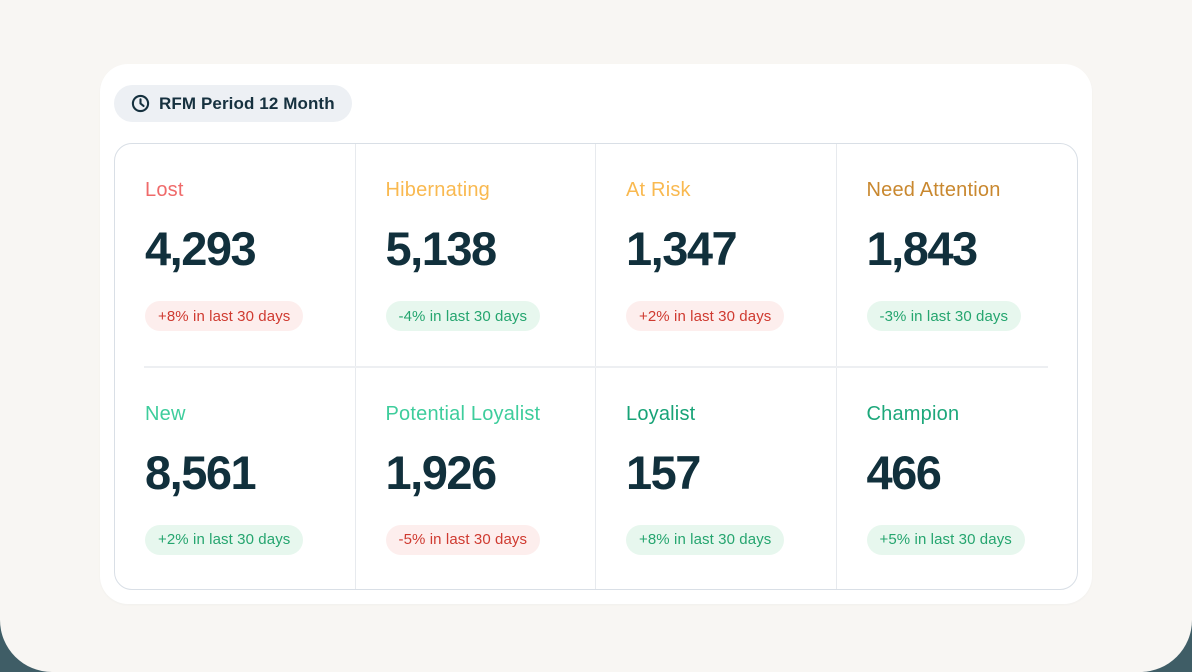 The image size is (1192, 672). What do you see at coordinates (922, 248) in the screenshot?
I see `segment-value: 1,843` at bounding box center [922, 248].